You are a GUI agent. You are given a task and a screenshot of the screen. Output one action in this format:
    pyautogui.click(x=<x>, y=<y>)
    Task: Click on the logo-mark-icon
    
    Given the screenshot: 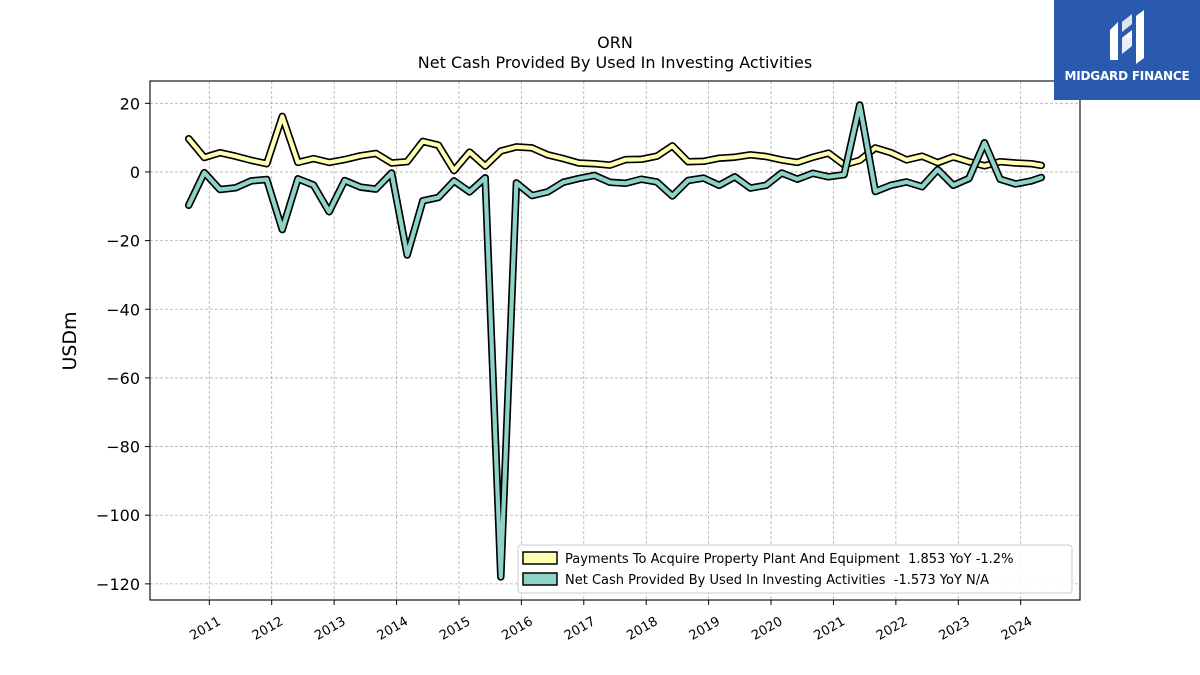 What is the action you would take?
    pyautogui.click(x=1127, y=37)
    